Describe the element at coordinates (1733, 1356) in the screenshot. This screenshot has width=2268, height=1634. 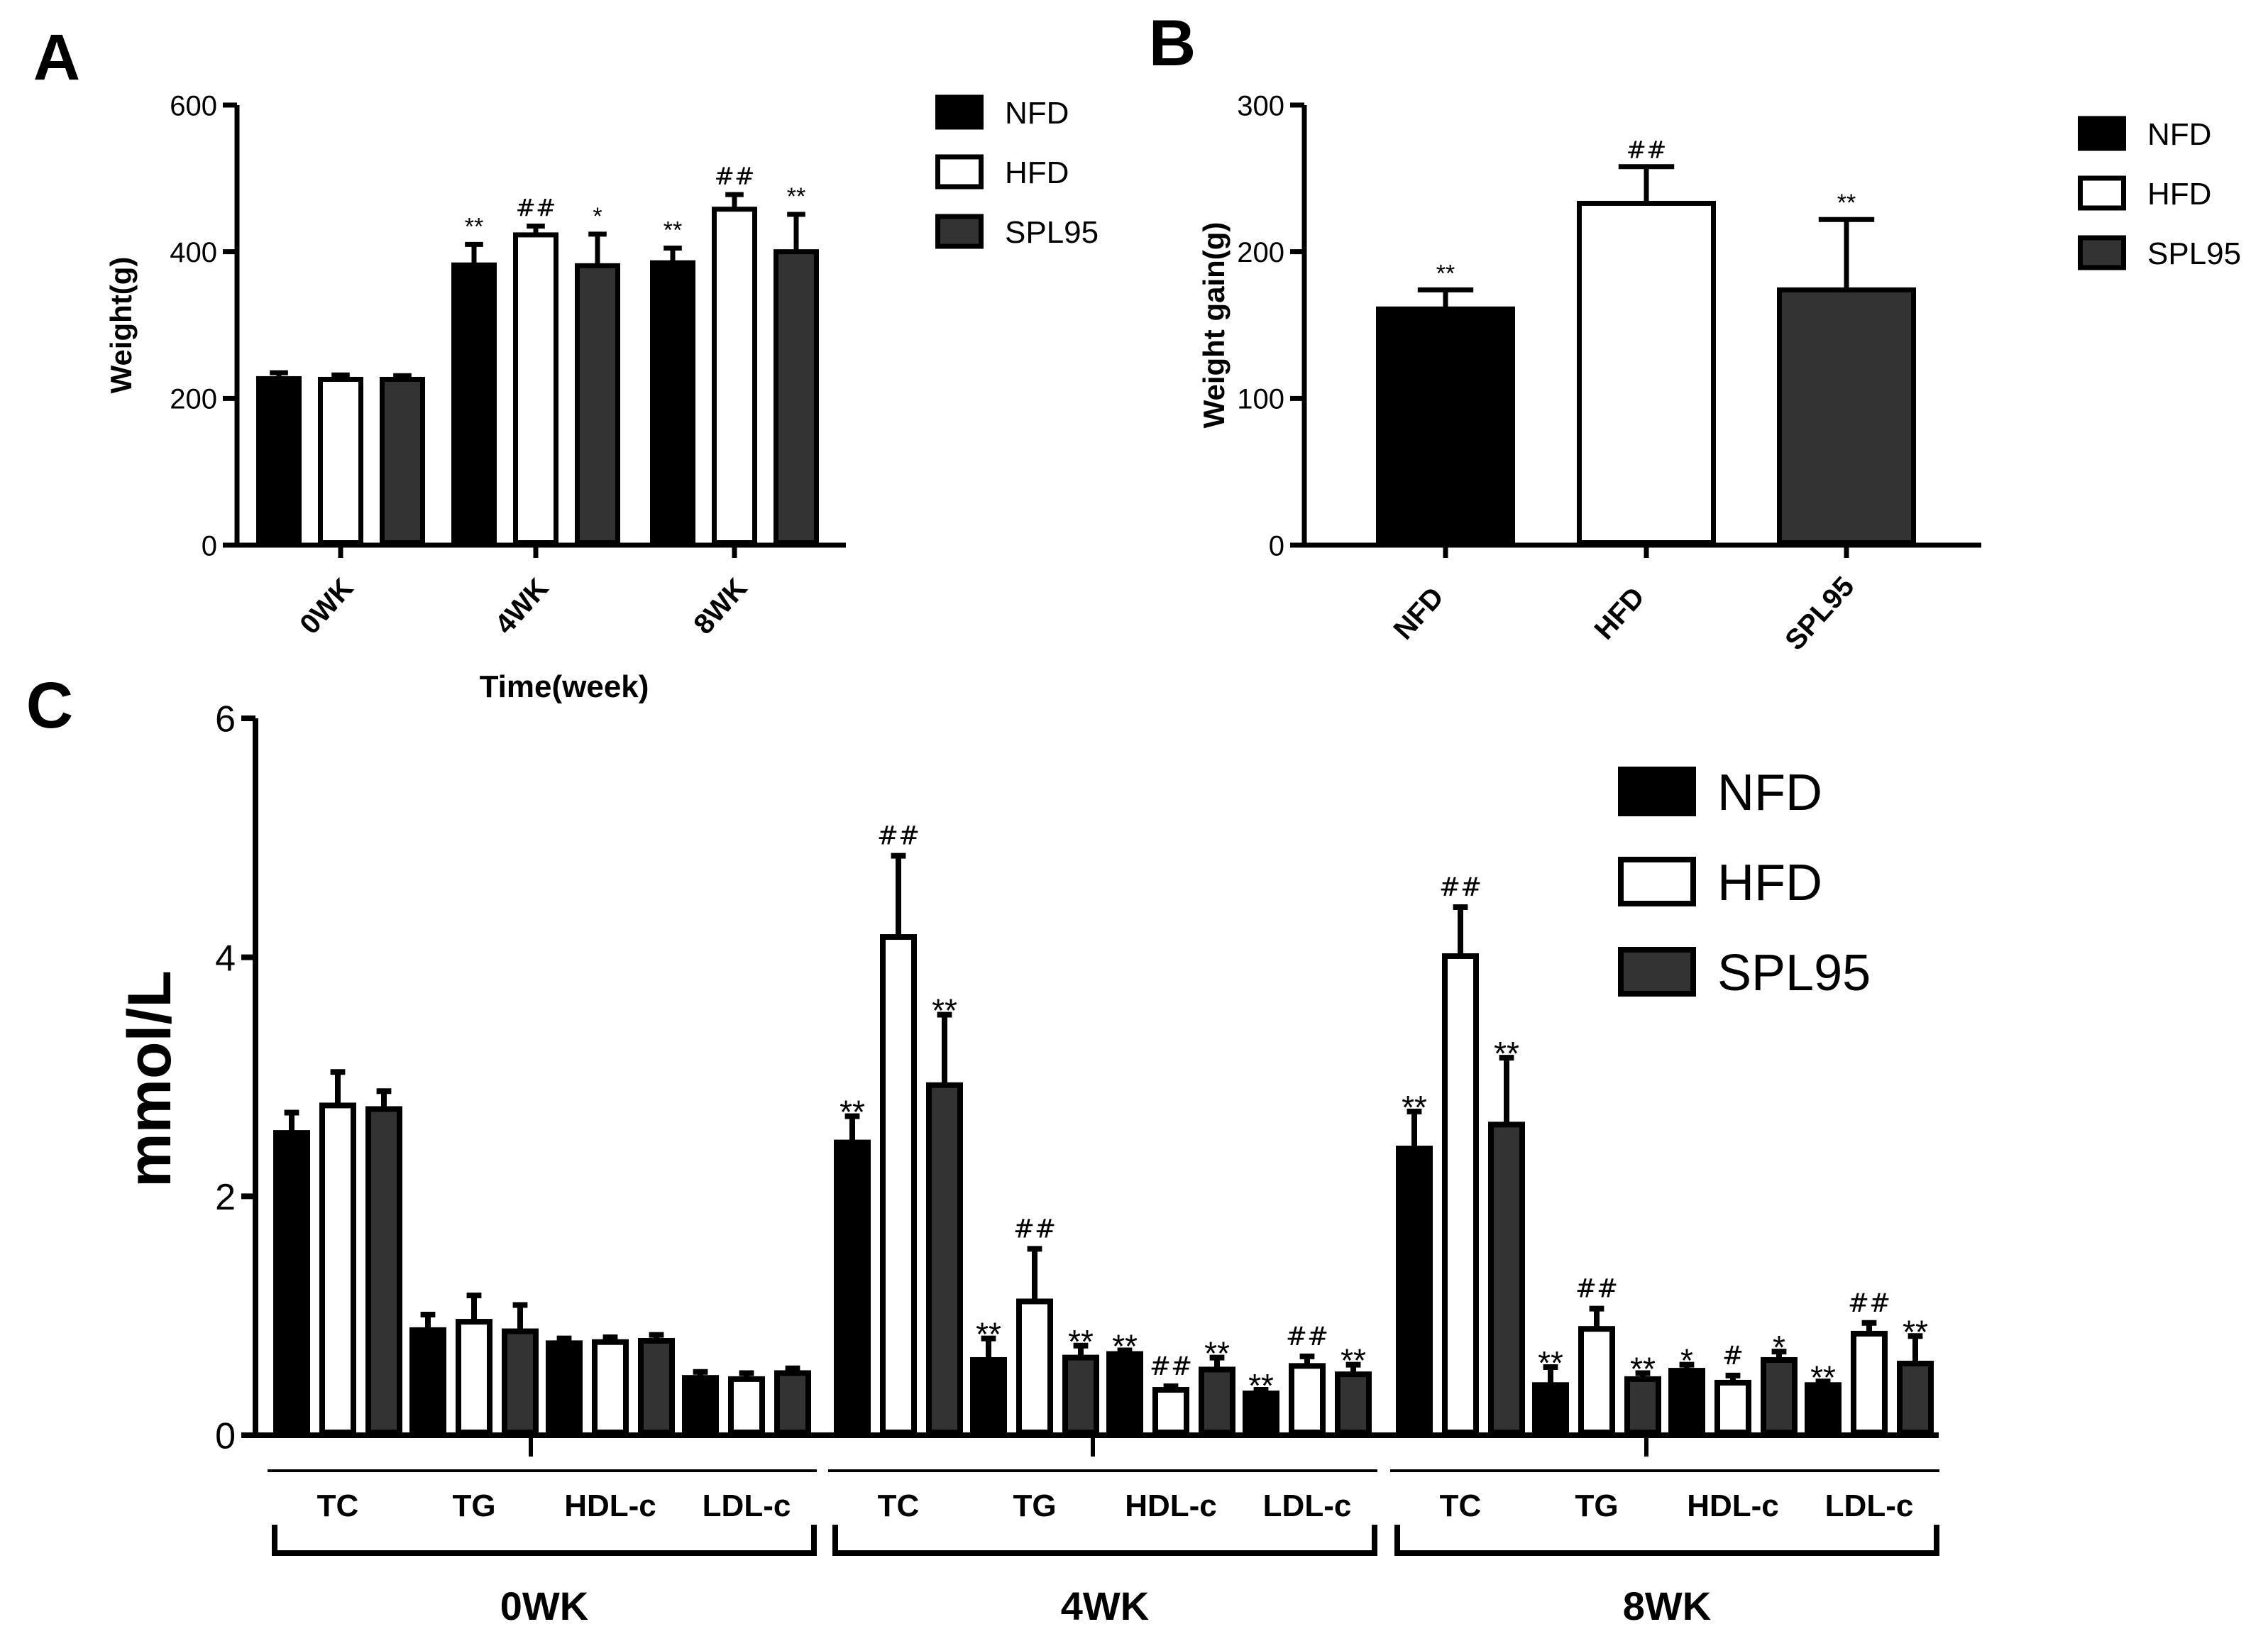
I see `significance-mark: #` at that location.